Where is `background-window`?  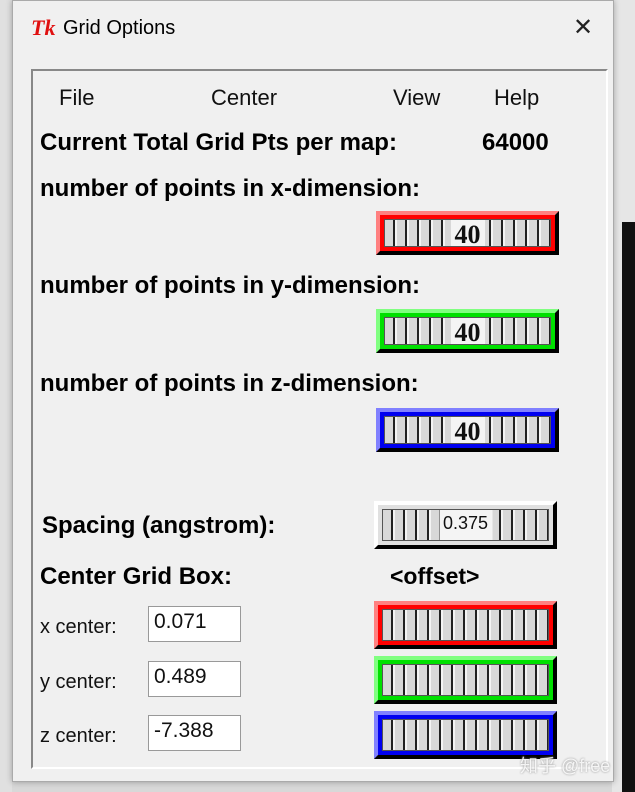
background-window is located at coordinates (6, 396).